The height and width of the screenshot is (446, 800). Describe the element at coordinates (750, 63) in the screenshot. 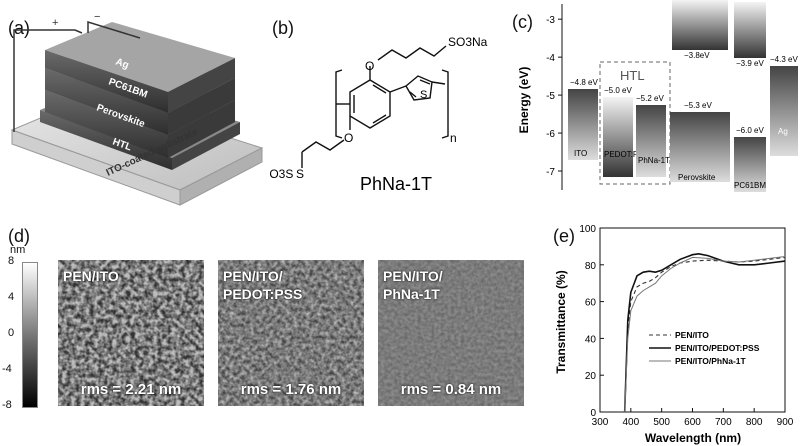

I see `level-pcbm-lumo-value: −3.9 eV` at that location.